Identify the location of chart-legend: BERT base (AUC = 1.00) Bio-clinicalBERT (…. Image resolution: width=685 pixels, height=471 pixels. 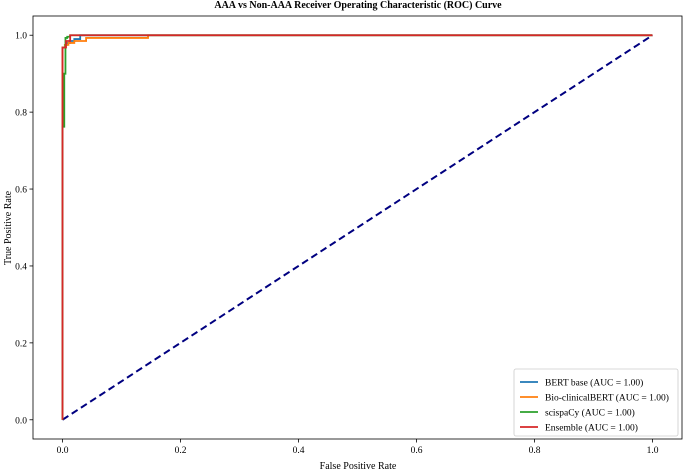
(596, 402).